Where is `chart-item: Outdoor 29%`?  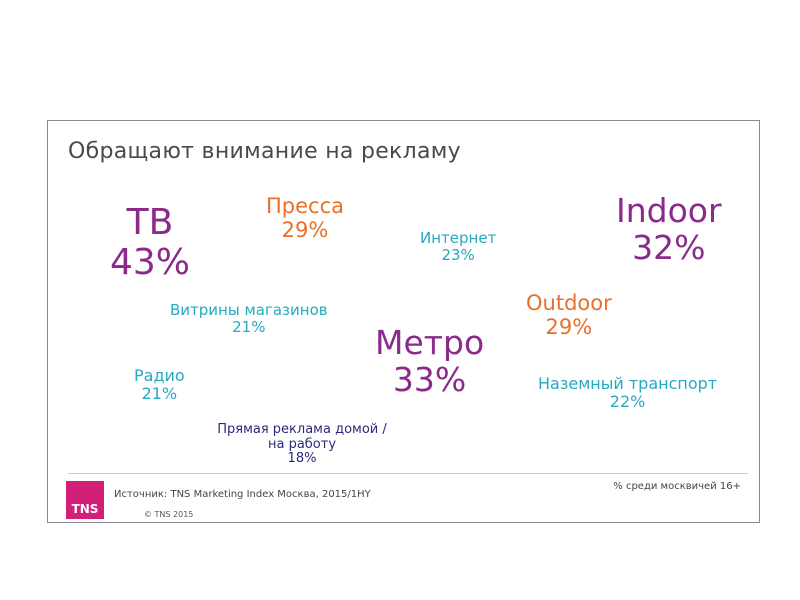
chart-item: Outdoor 29% is located at coordinates (569, 315).